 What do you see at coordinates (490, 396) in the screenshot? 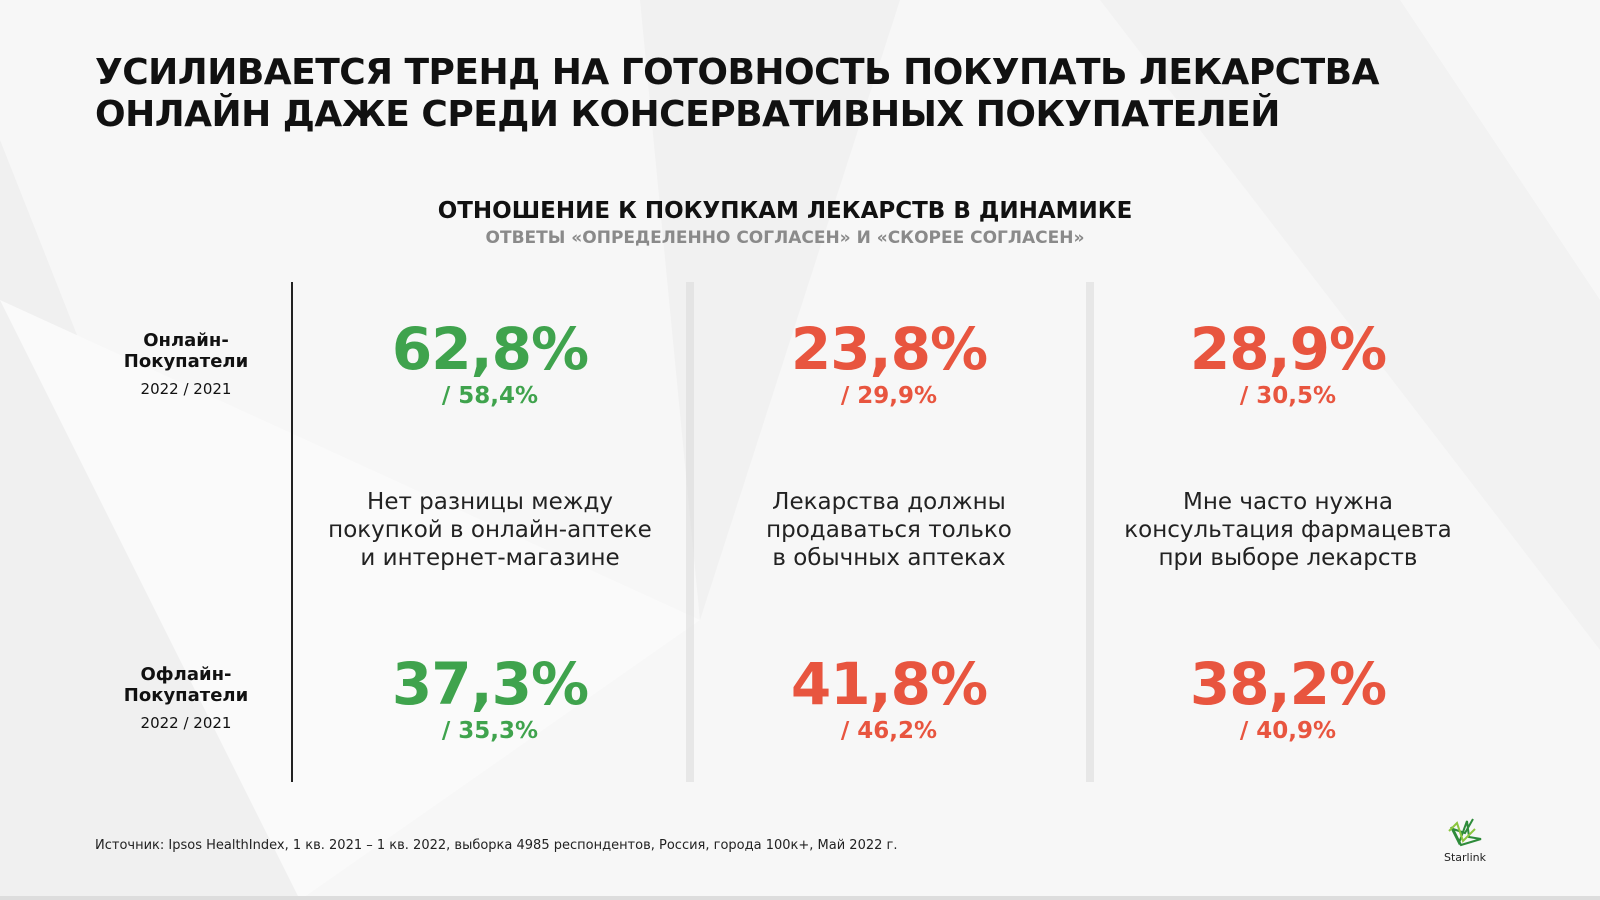
I see `value-2021: / 58,4%` at bounding box center [490, 396].